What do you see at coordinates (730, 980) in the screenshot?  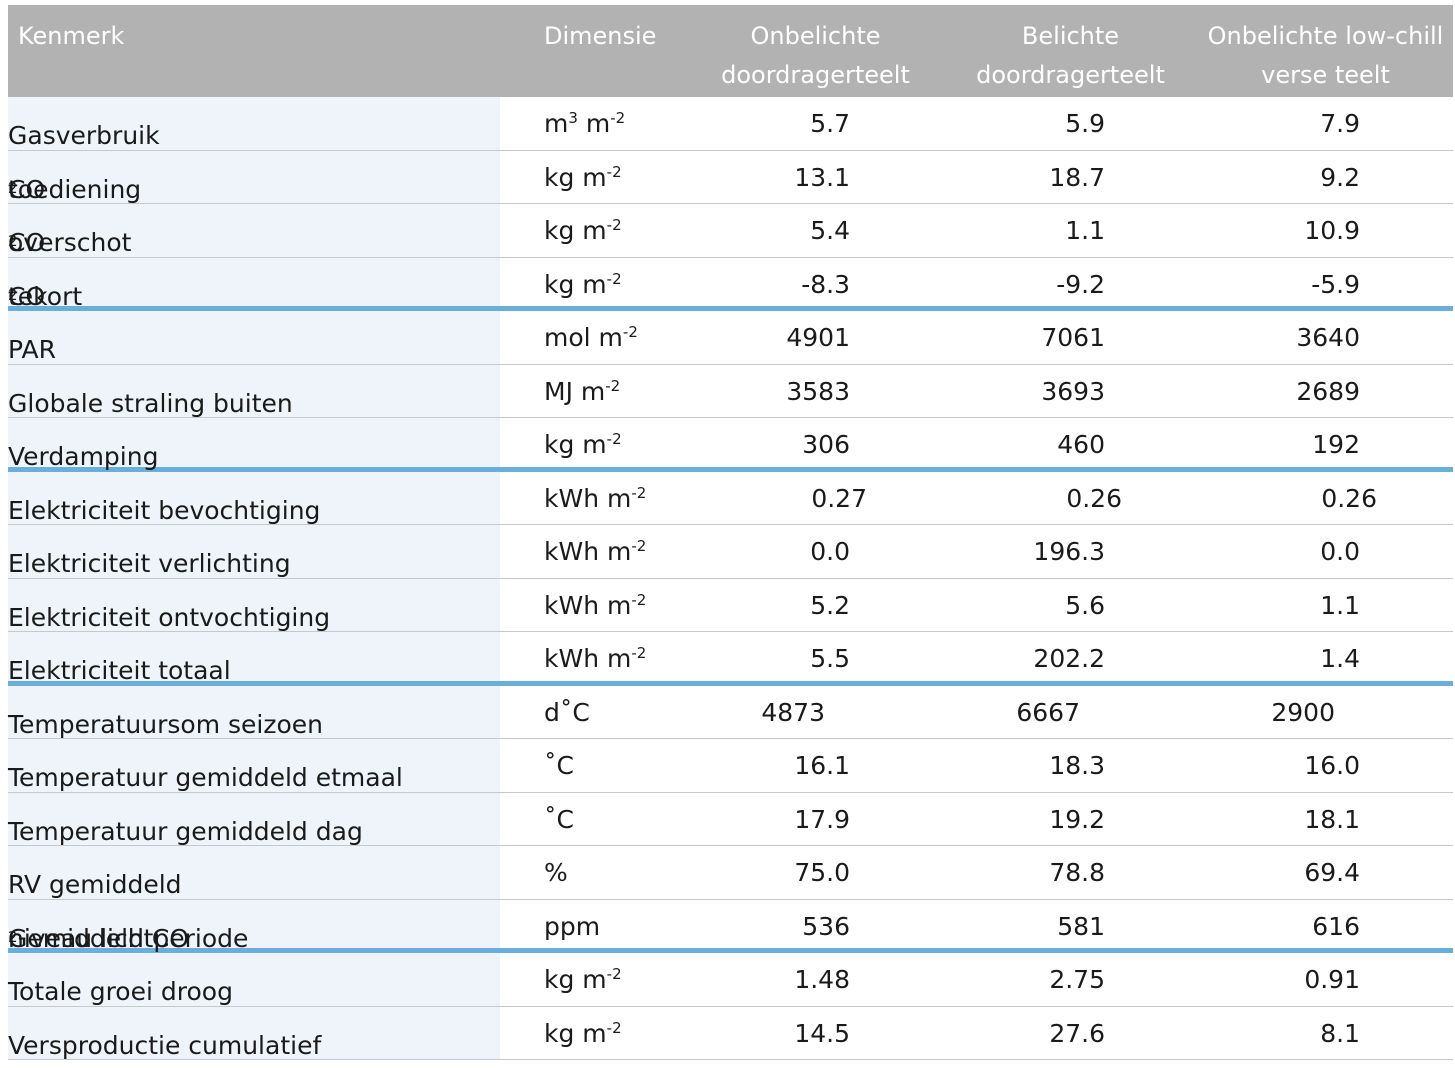 I see `table-row: Totale groei droog kg m-2 1.48 2.75 0.91` at bounding box center [730, 980].